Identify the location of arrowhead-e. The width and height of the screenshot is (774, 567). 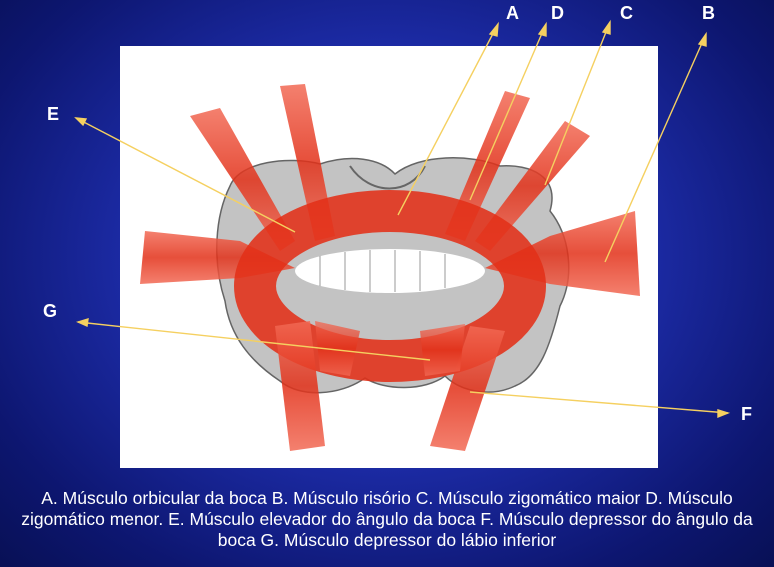
(81, 122).